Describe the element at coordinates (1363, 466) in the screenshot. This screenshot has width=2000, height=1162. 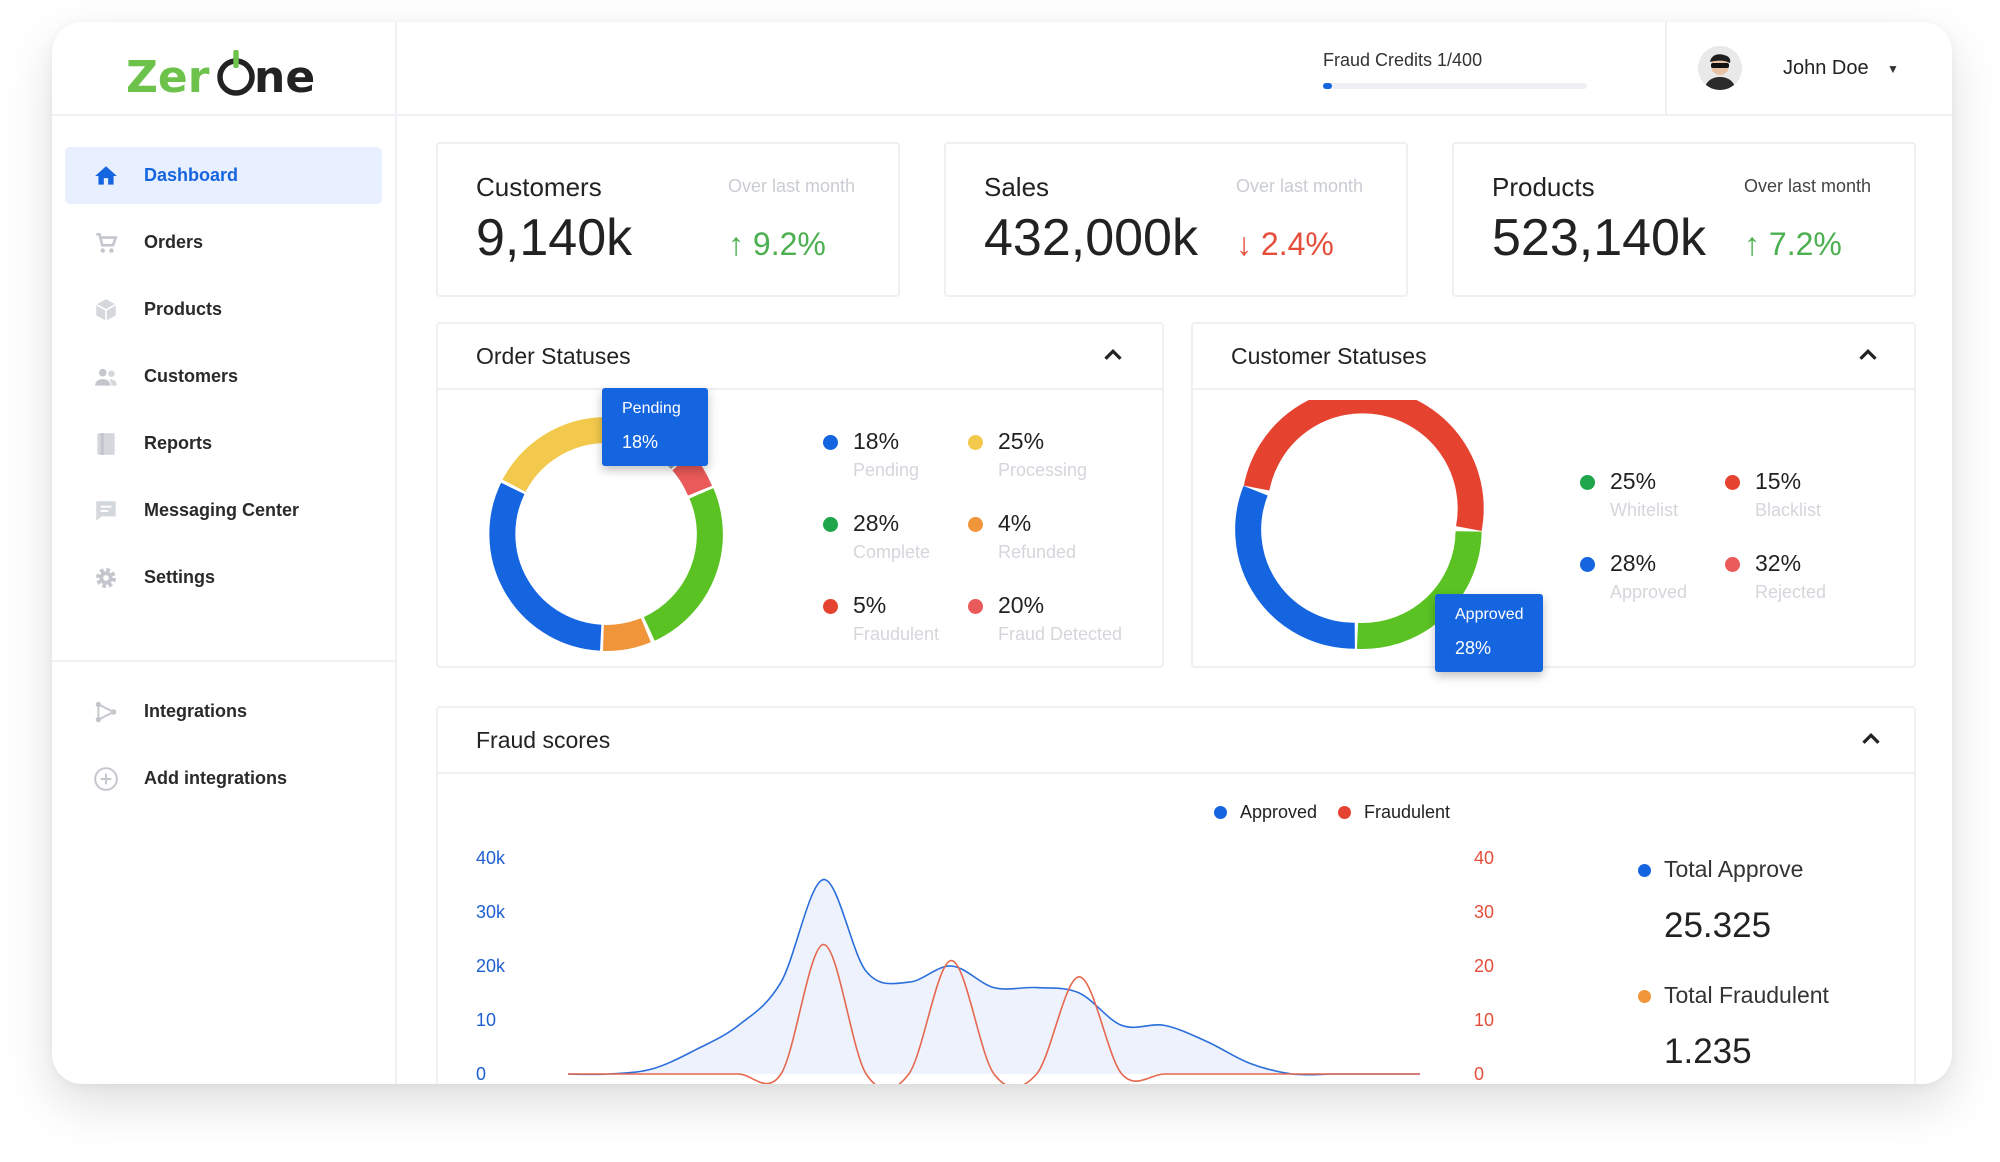
I see `donut-segment-blacklist` at that location.